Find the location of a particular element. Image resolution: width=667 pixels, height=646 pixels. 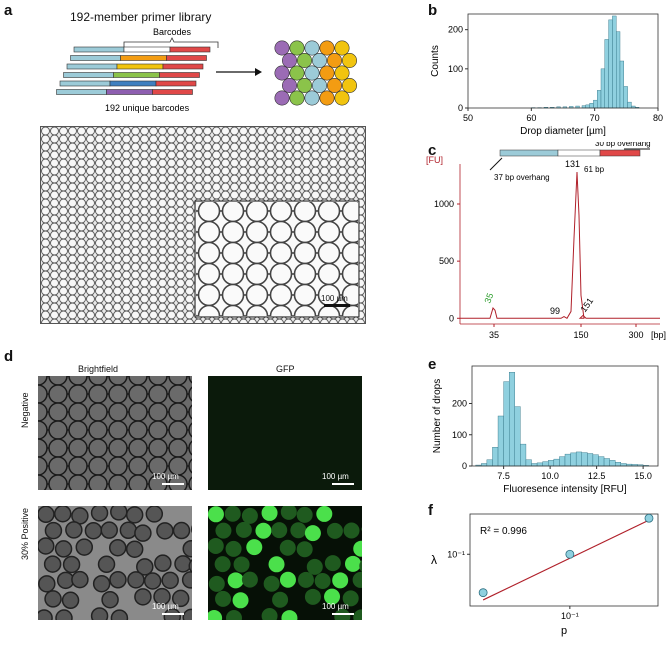

row-positive: 30% Positive is located at coordinates (25, 533).